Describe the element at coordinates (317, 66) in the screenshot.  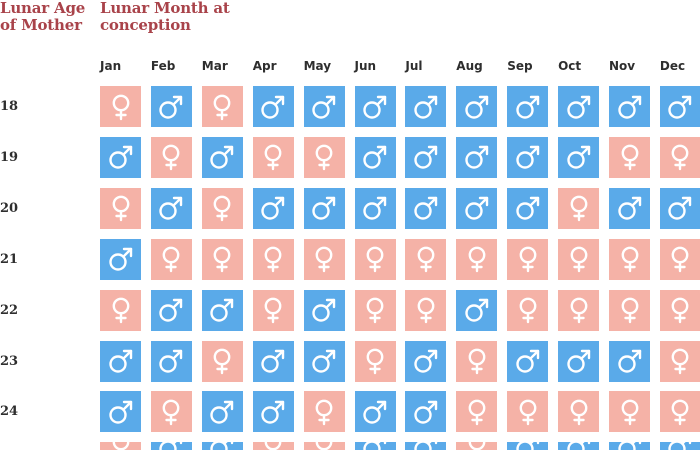
I see `month-label-may: May` at that location.